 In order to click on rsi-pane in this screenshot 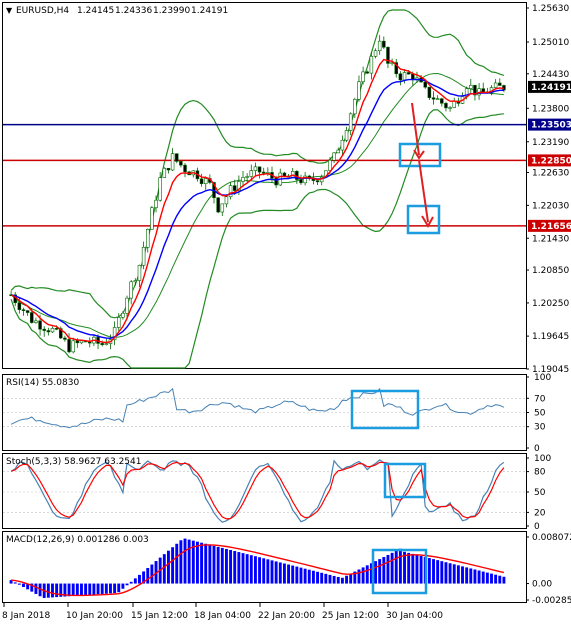, I will do `click(264, 408)`.